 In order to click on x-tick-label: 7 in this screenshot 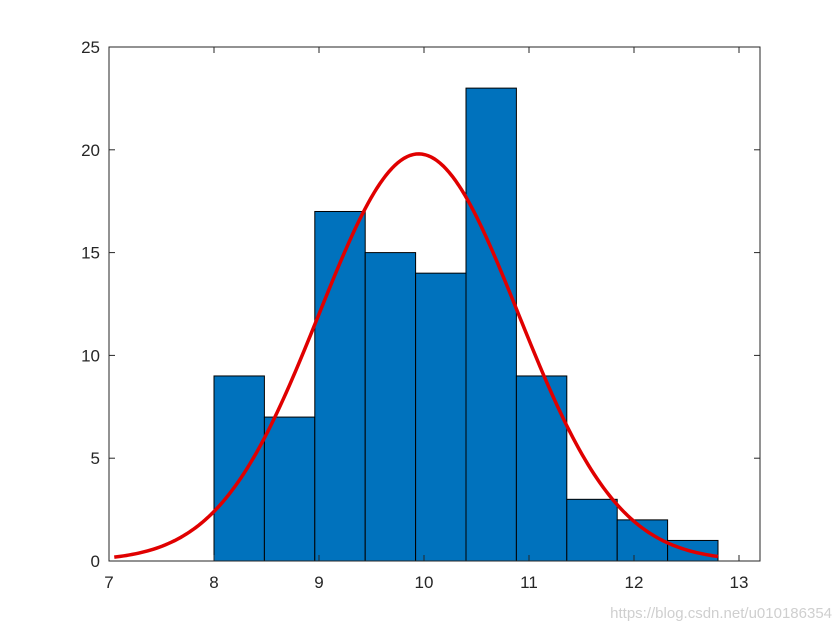, I will do `click(108, 582)`.